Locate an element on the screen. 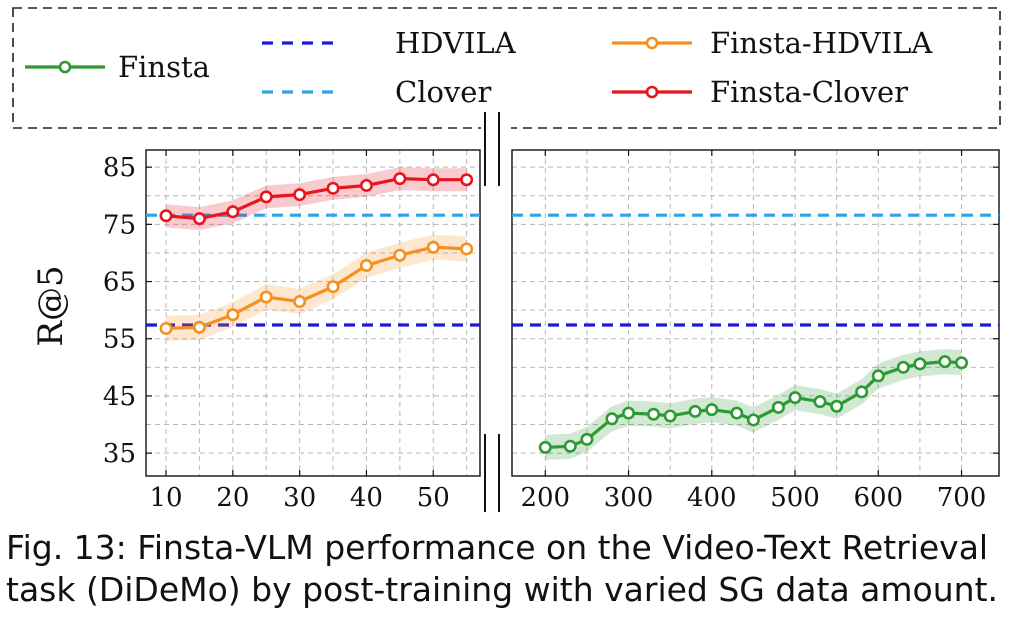 The width and height of the screenshot is (1031, 625). y-tick-label: 75 is located at coordinates (119, 225).